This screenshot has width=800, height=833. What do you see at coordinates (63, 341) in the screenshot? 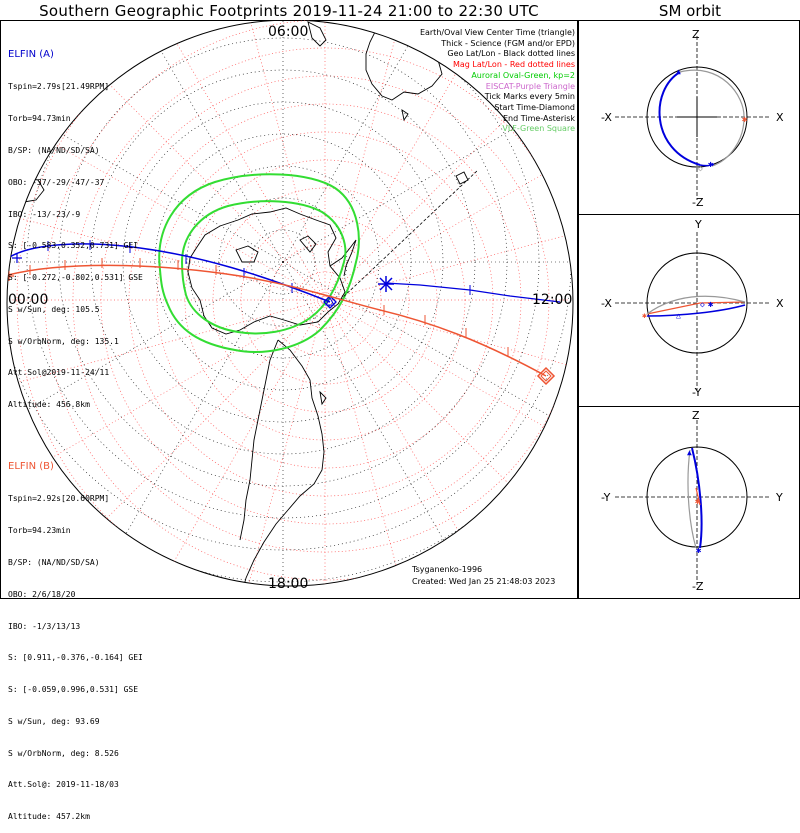
I see `elfin-a-line: S w/OrbNorm, deg: 135.1` at bounding box center [63, 341].